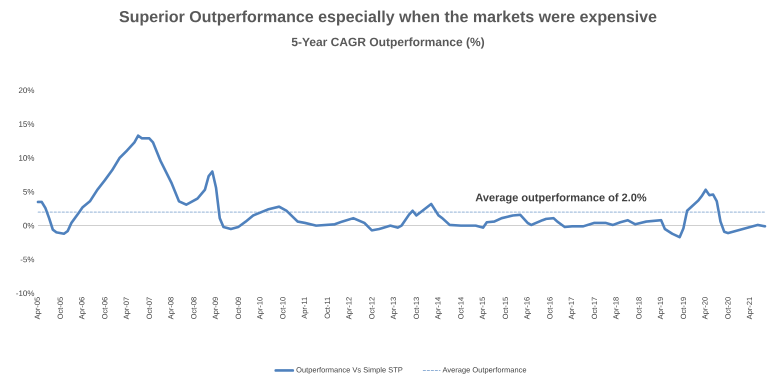  What do you see at coordinates (26, 158) in the screenshot?
I see `y-tick-label: 10%` at bounding box center [26, 158].